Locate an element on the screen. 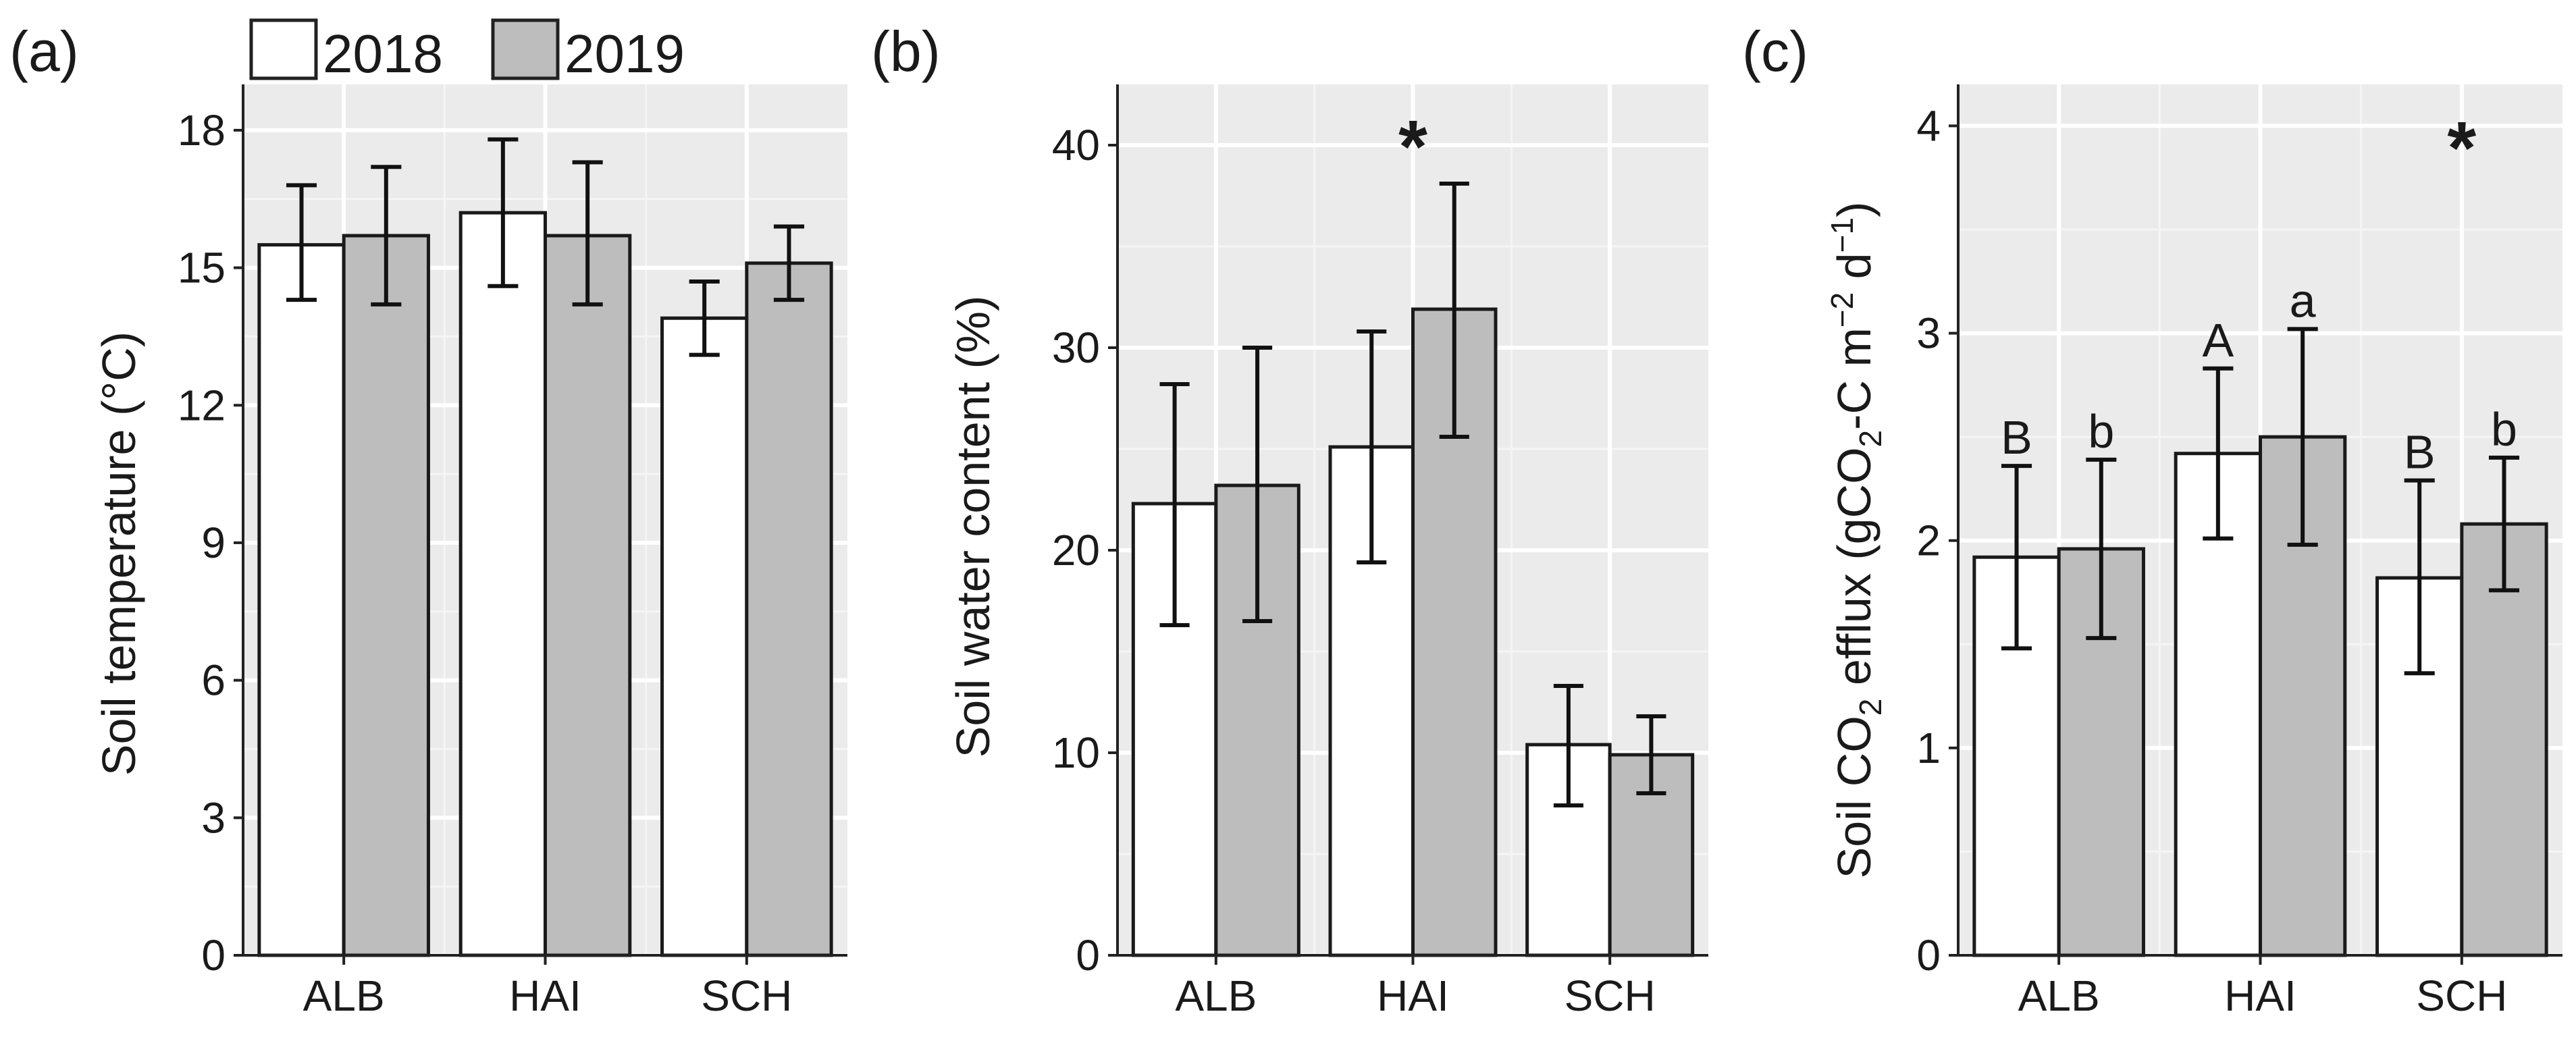 The width and height of the screenshot is (2576, 1039). legend-label-2018: 2018 is located at coordinates (383, 54).